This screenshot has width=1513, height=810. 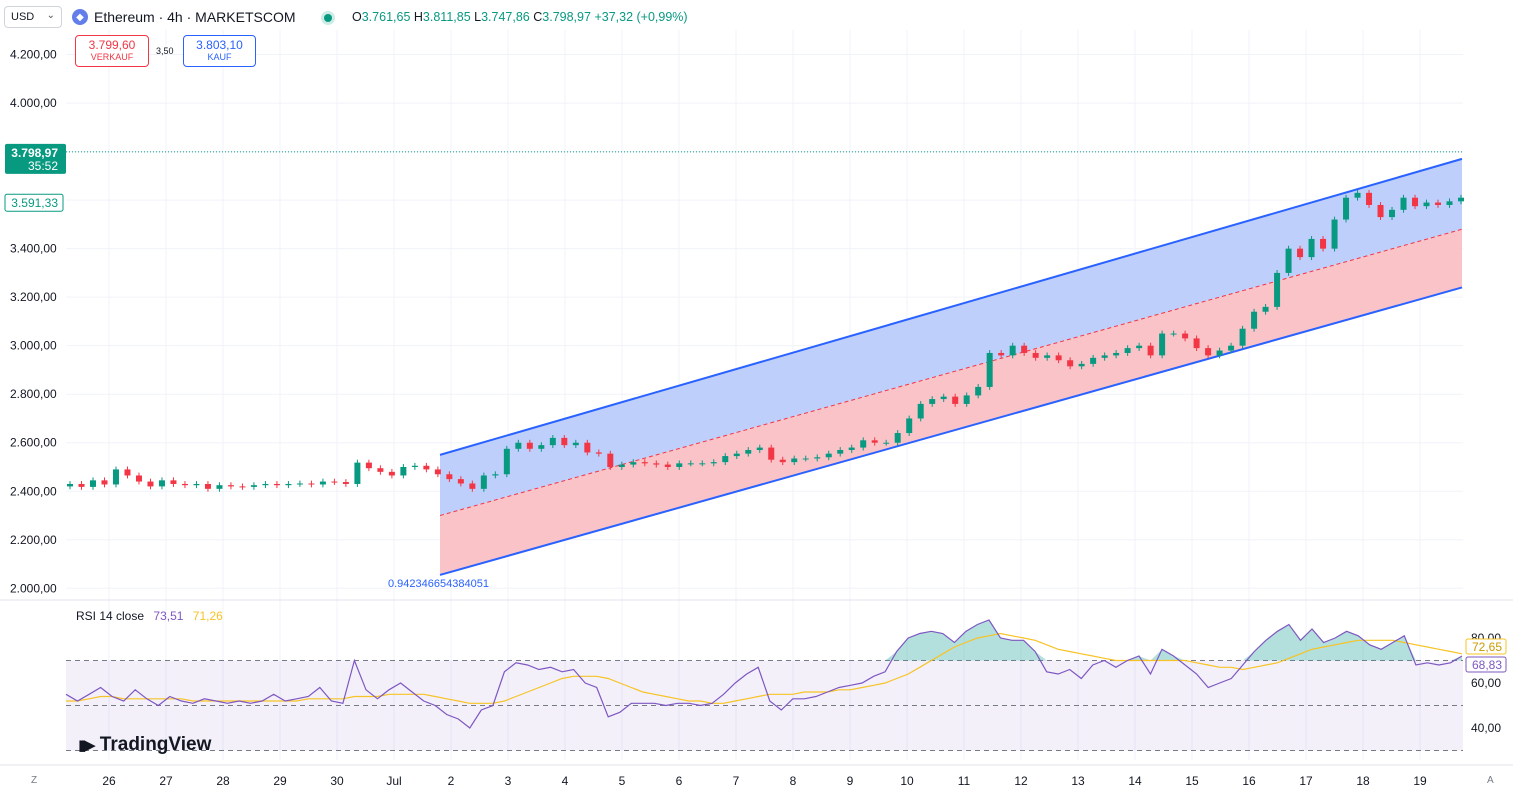 I want to click on x-tick-label: 16, so click(x=1249, y=781).